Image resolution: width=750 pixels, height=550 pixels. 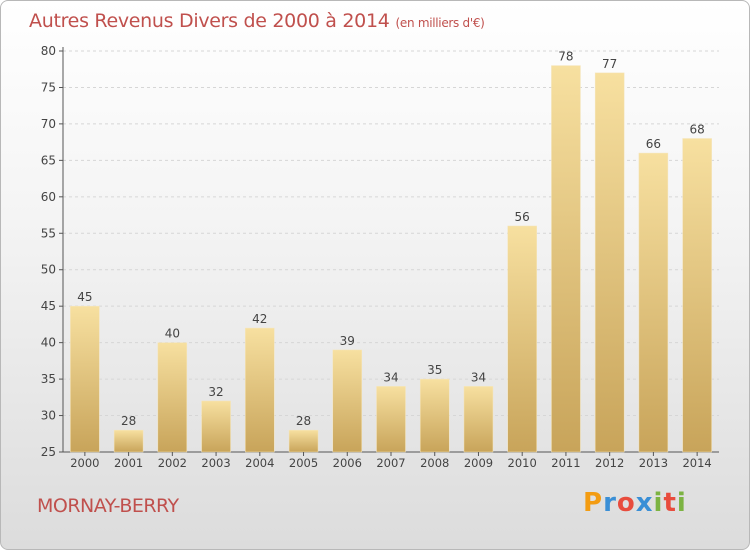 I want to click on bar-value-label: 35, so click(x=434, y=370).